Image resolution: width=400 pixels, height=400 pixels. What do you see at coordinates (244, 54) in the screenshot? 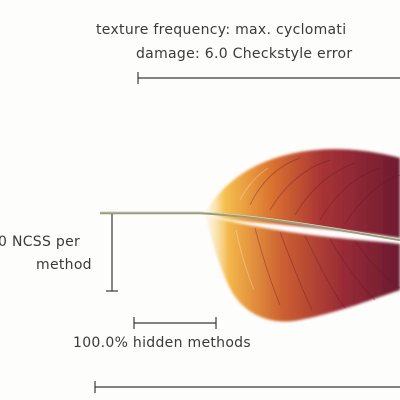
I see `damage-label: damage: 6.0 Checkstyle error` at bounding box center [244, 54].